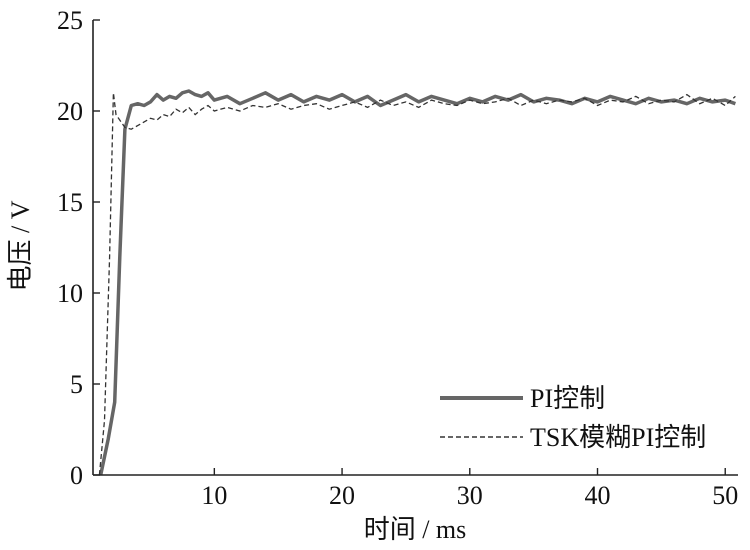 The image size is (750, 550). What do you see at coordinates (20, 245) in the screenshot?
I see `y-axis-title: 电压 / V` at bounding box center [20, 245].